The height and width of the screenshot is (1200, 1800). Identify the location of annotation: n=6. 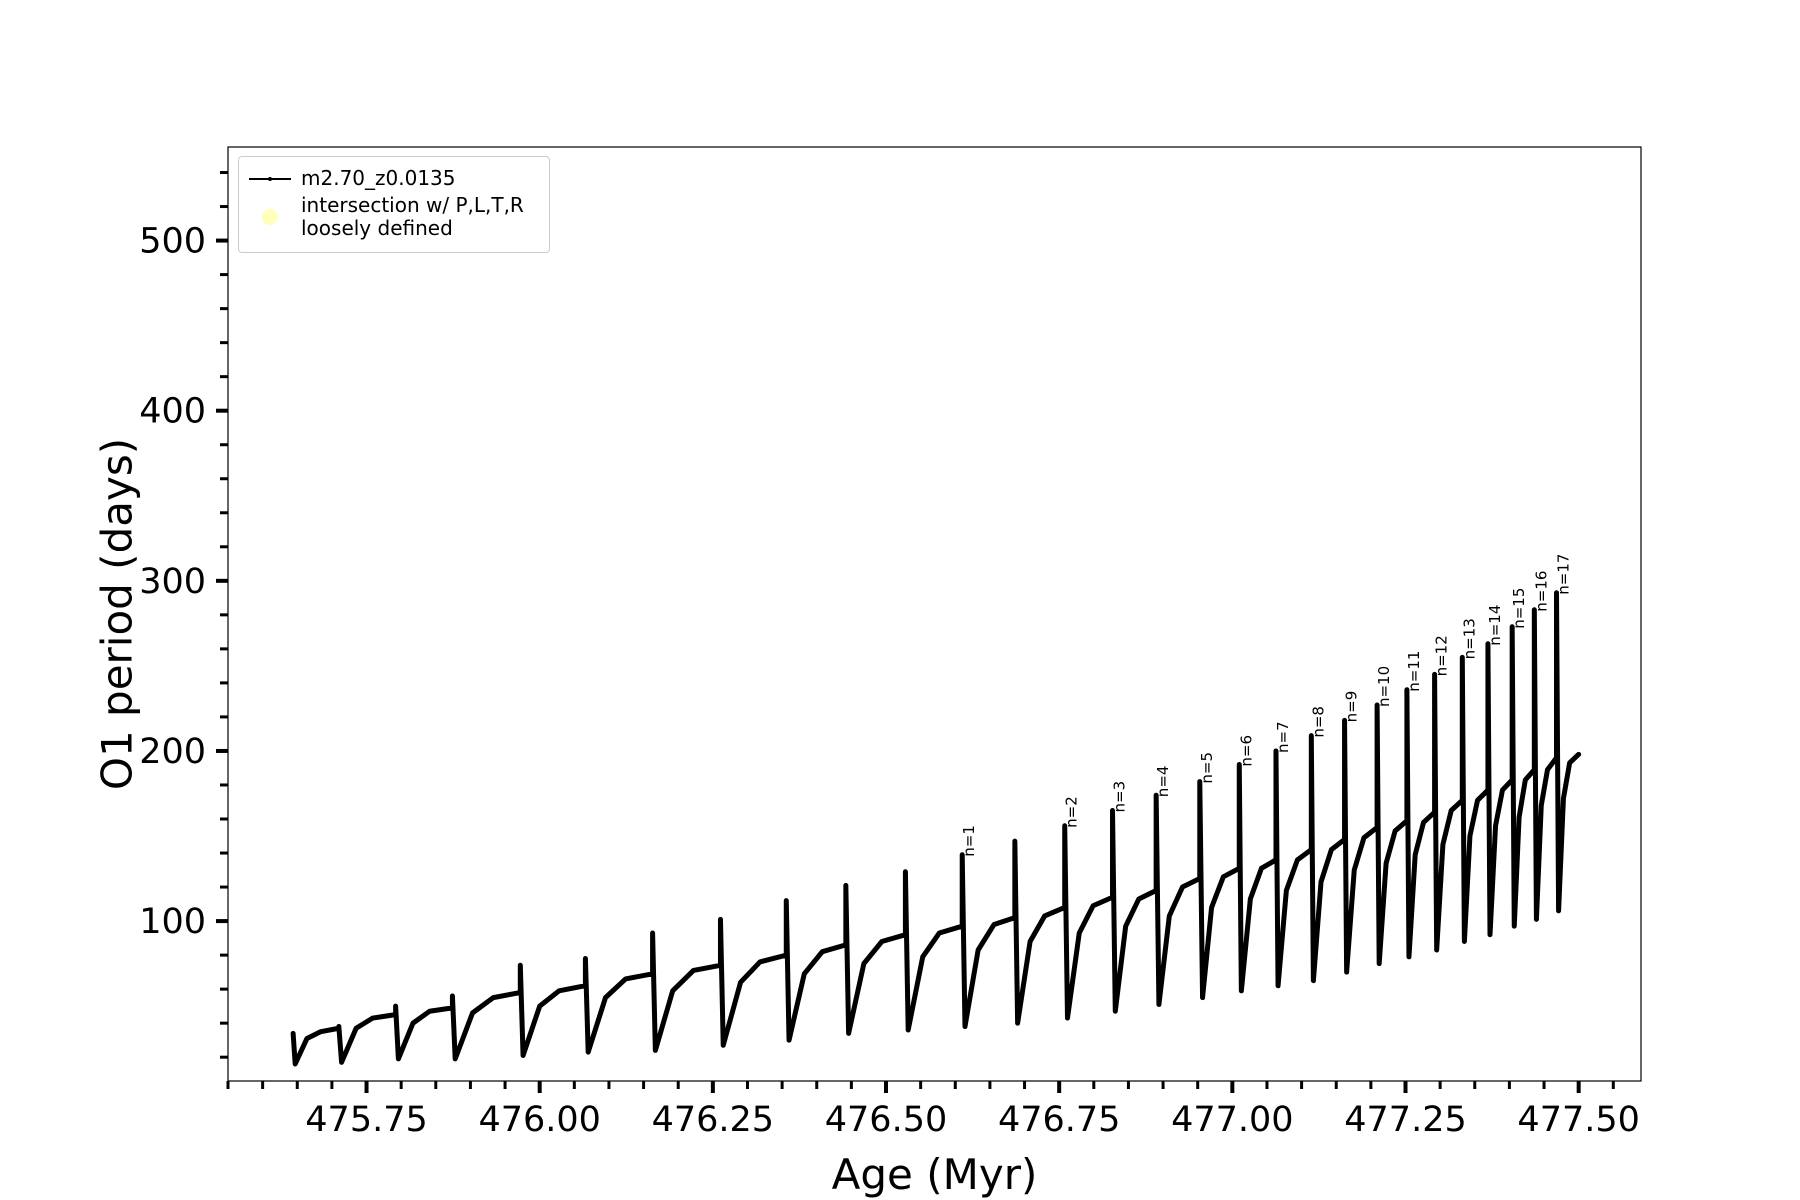
(1246, 751).